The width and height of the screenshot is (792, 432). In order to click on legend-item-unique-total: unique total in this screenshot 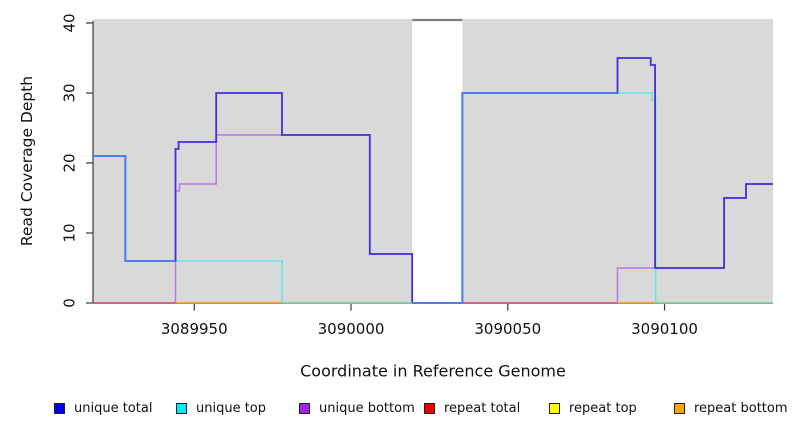, I will do `click(103, 408)`.